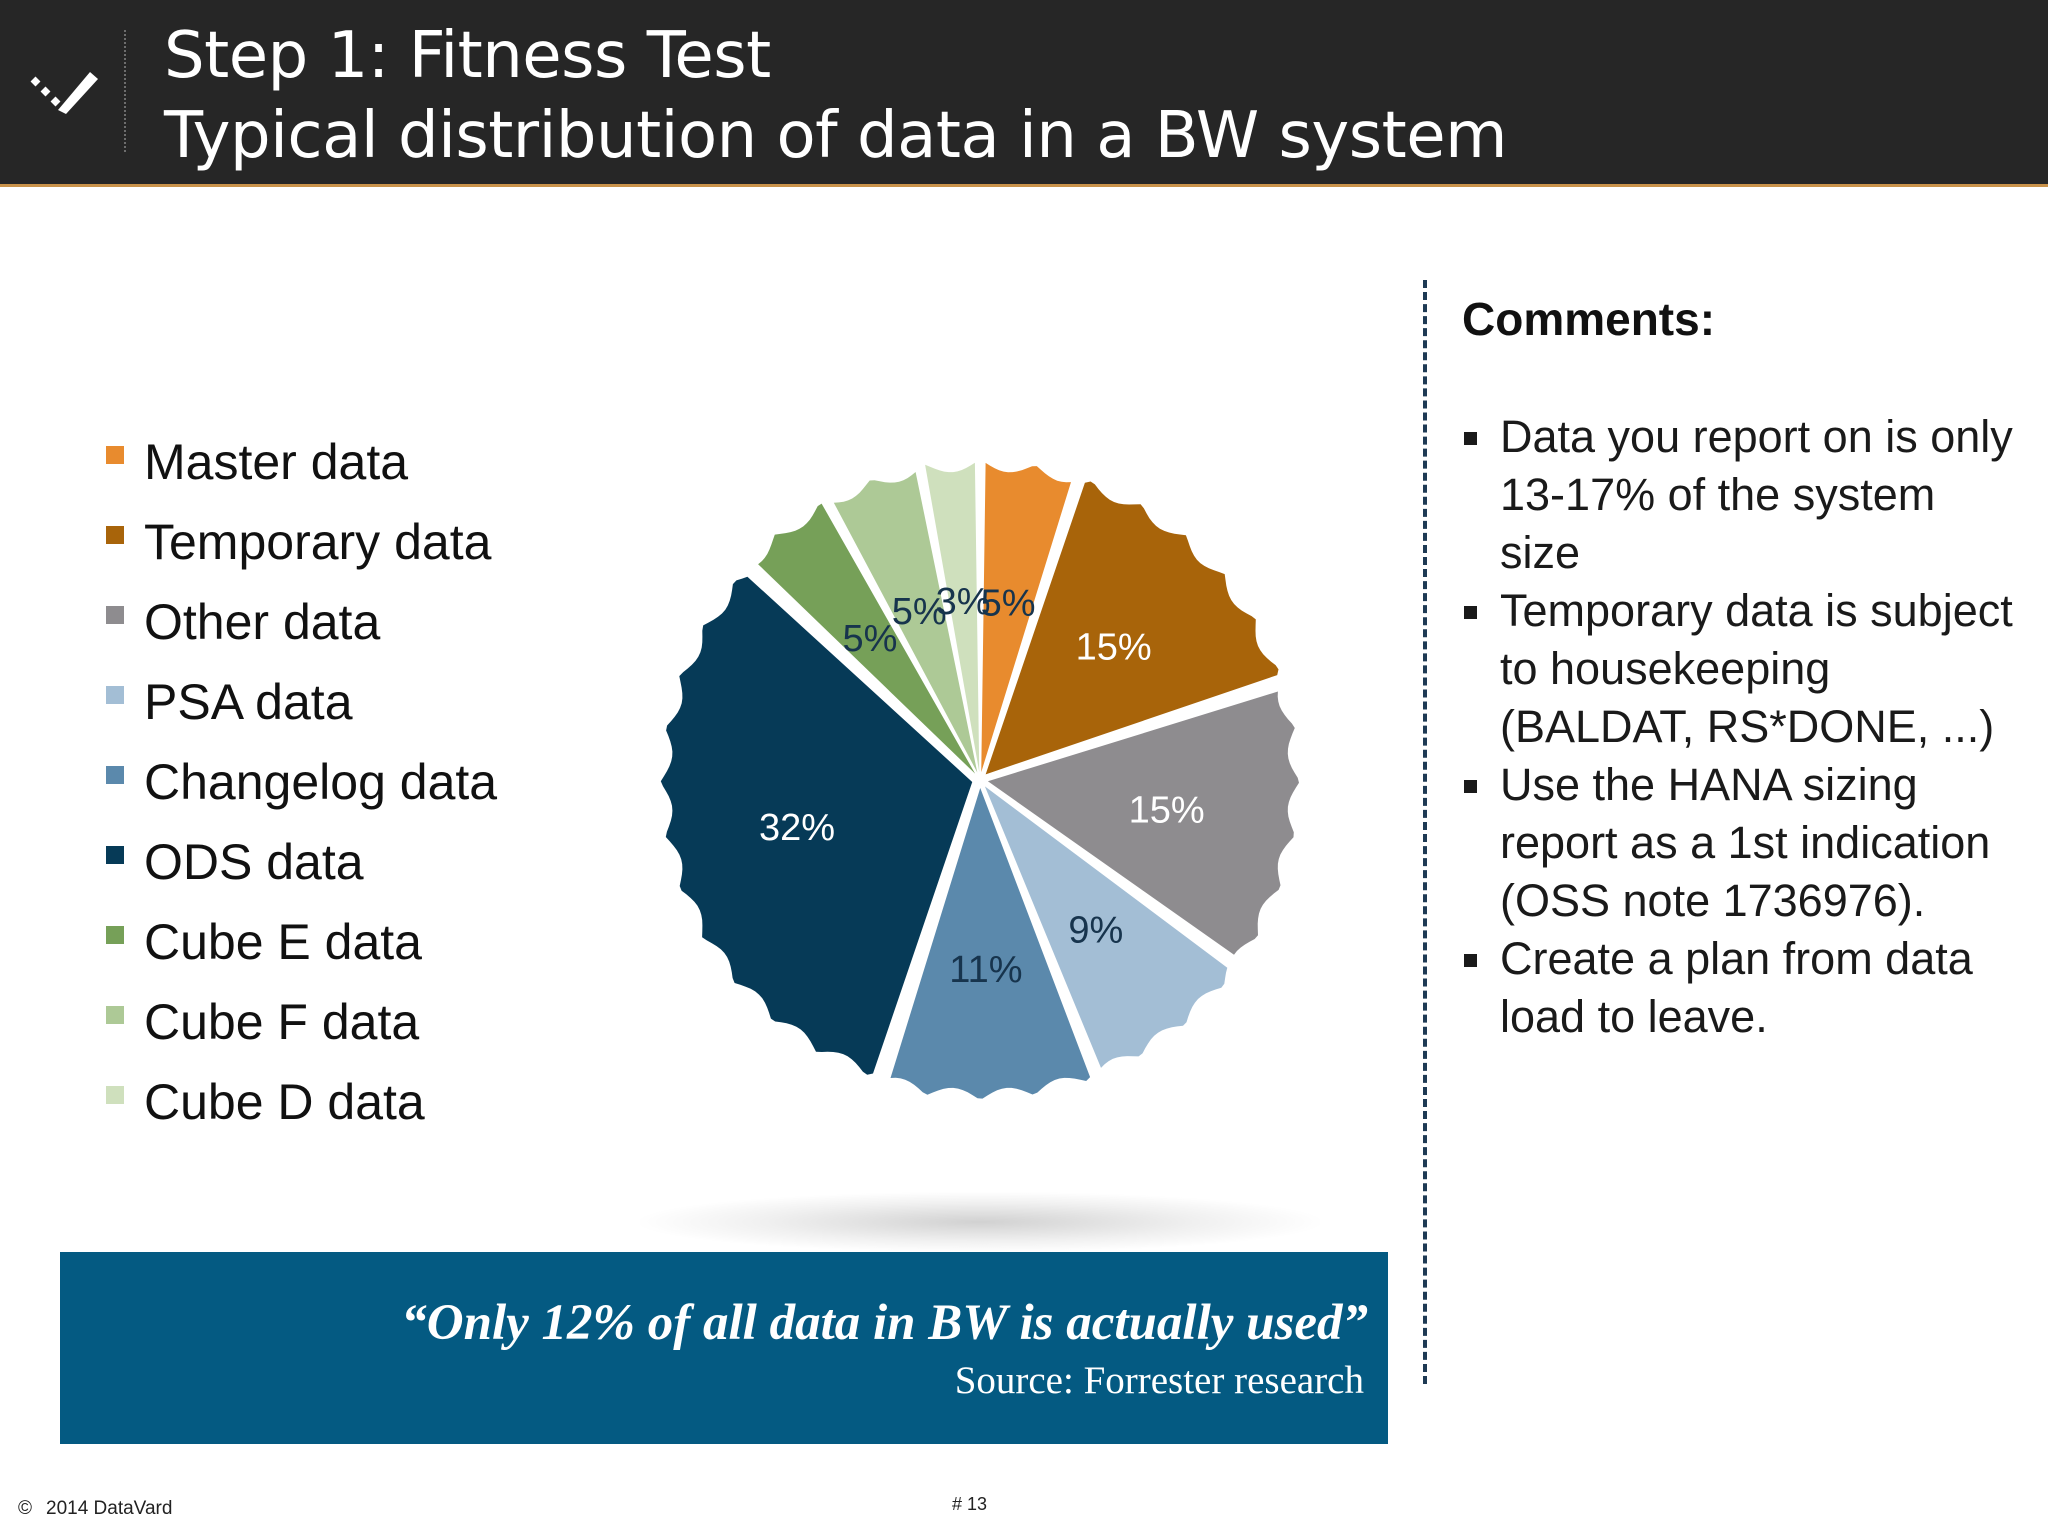 This screenshot has height=1536, width=2048. What do you see at coordinates (254, 862) in the screenshot?
I see `legend-label: ODS data` at bounding box center [254, 862].